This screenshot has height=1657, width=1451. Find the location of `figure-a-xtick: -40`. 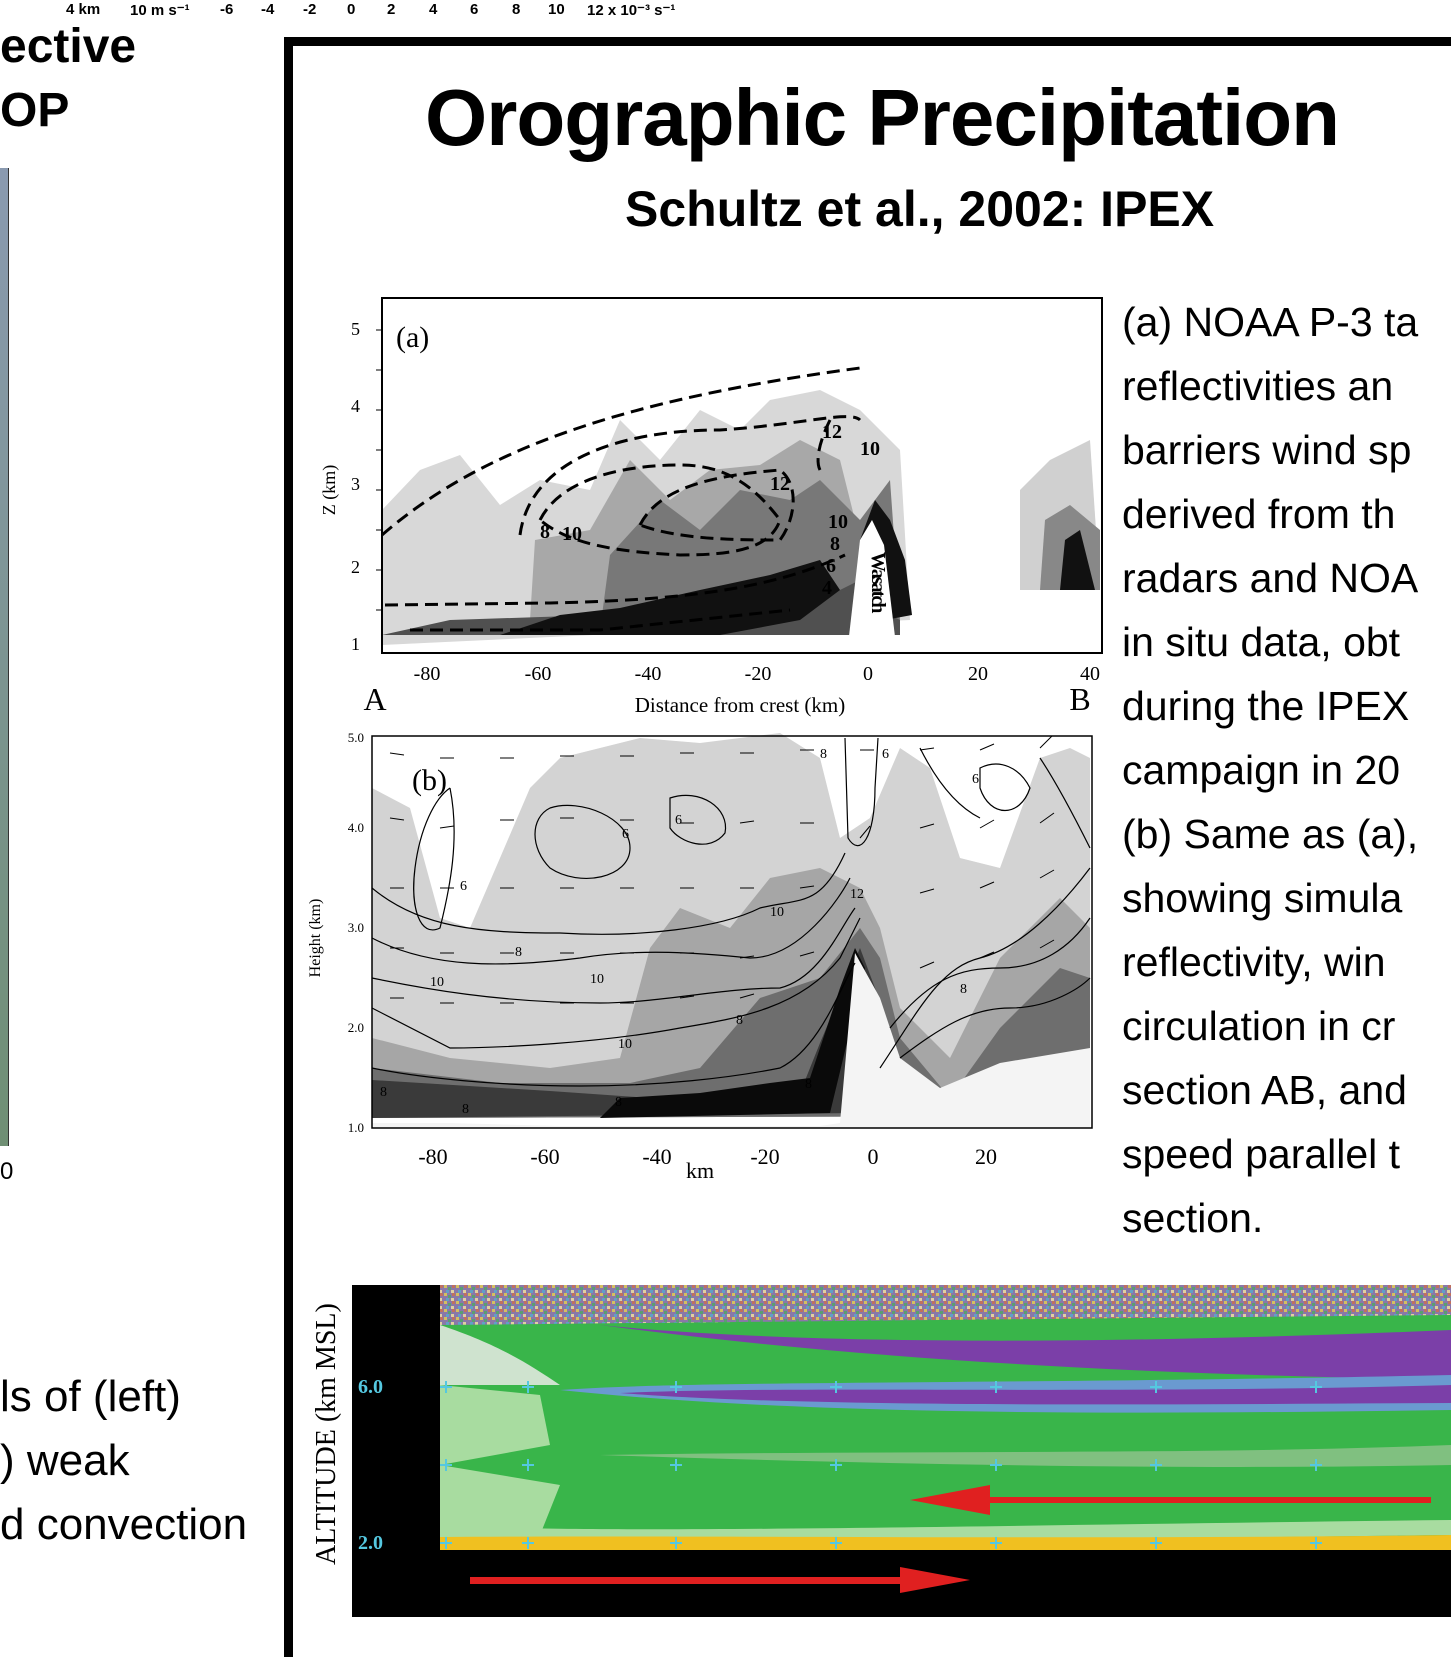

figure-a-xtick: -40 is located at coordinates (648, 674).